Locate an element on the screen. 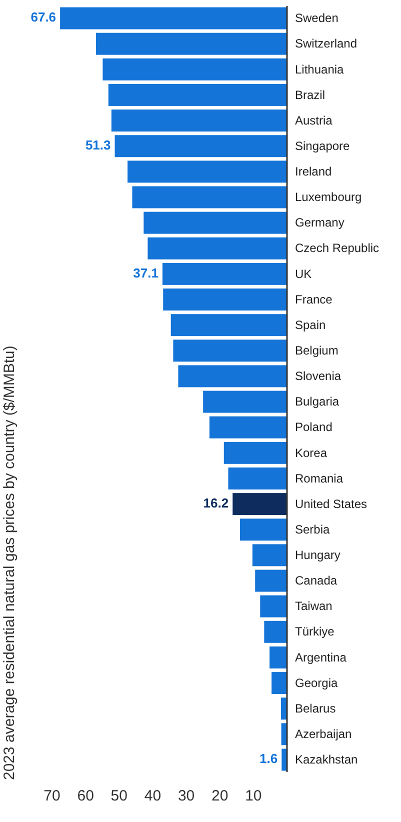 Image resolution: width=401 pixels, height=822 pixels. y-tick-label: Bulgaria is located at coordinates (317, 401).